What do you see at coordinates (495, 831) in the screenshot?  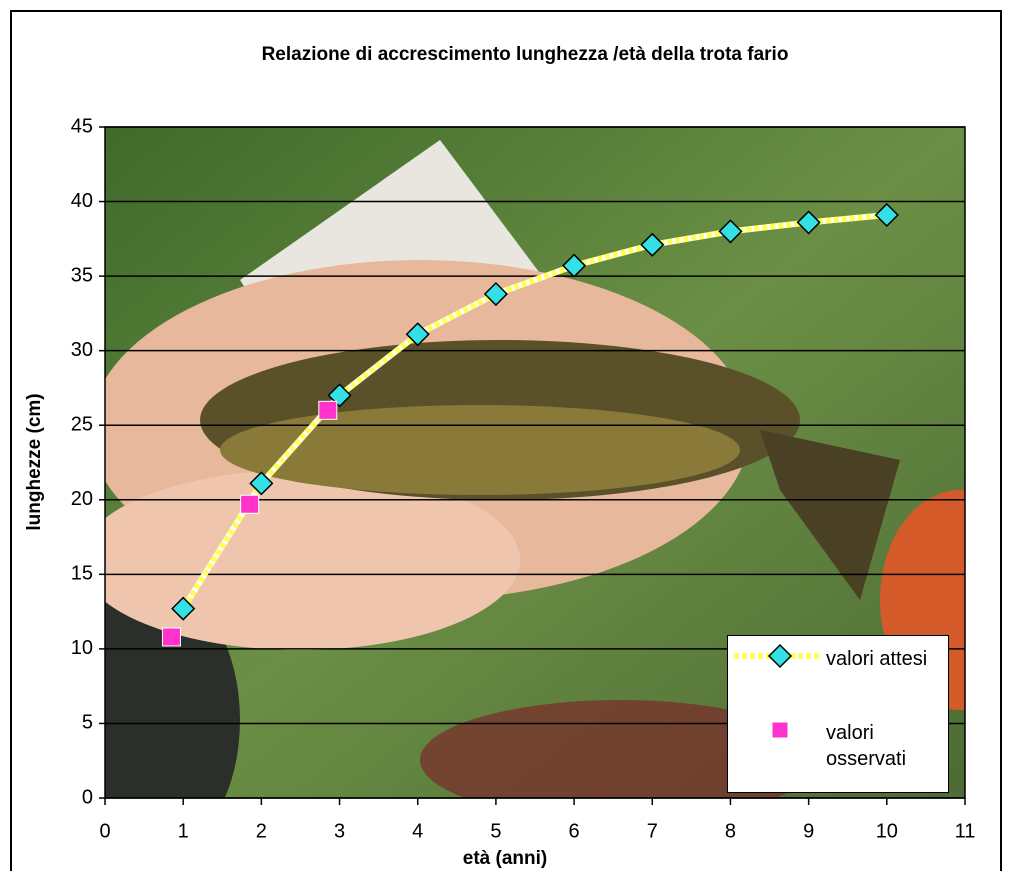 I see `x-tick-label: 5` at bounding box center [495, 831].